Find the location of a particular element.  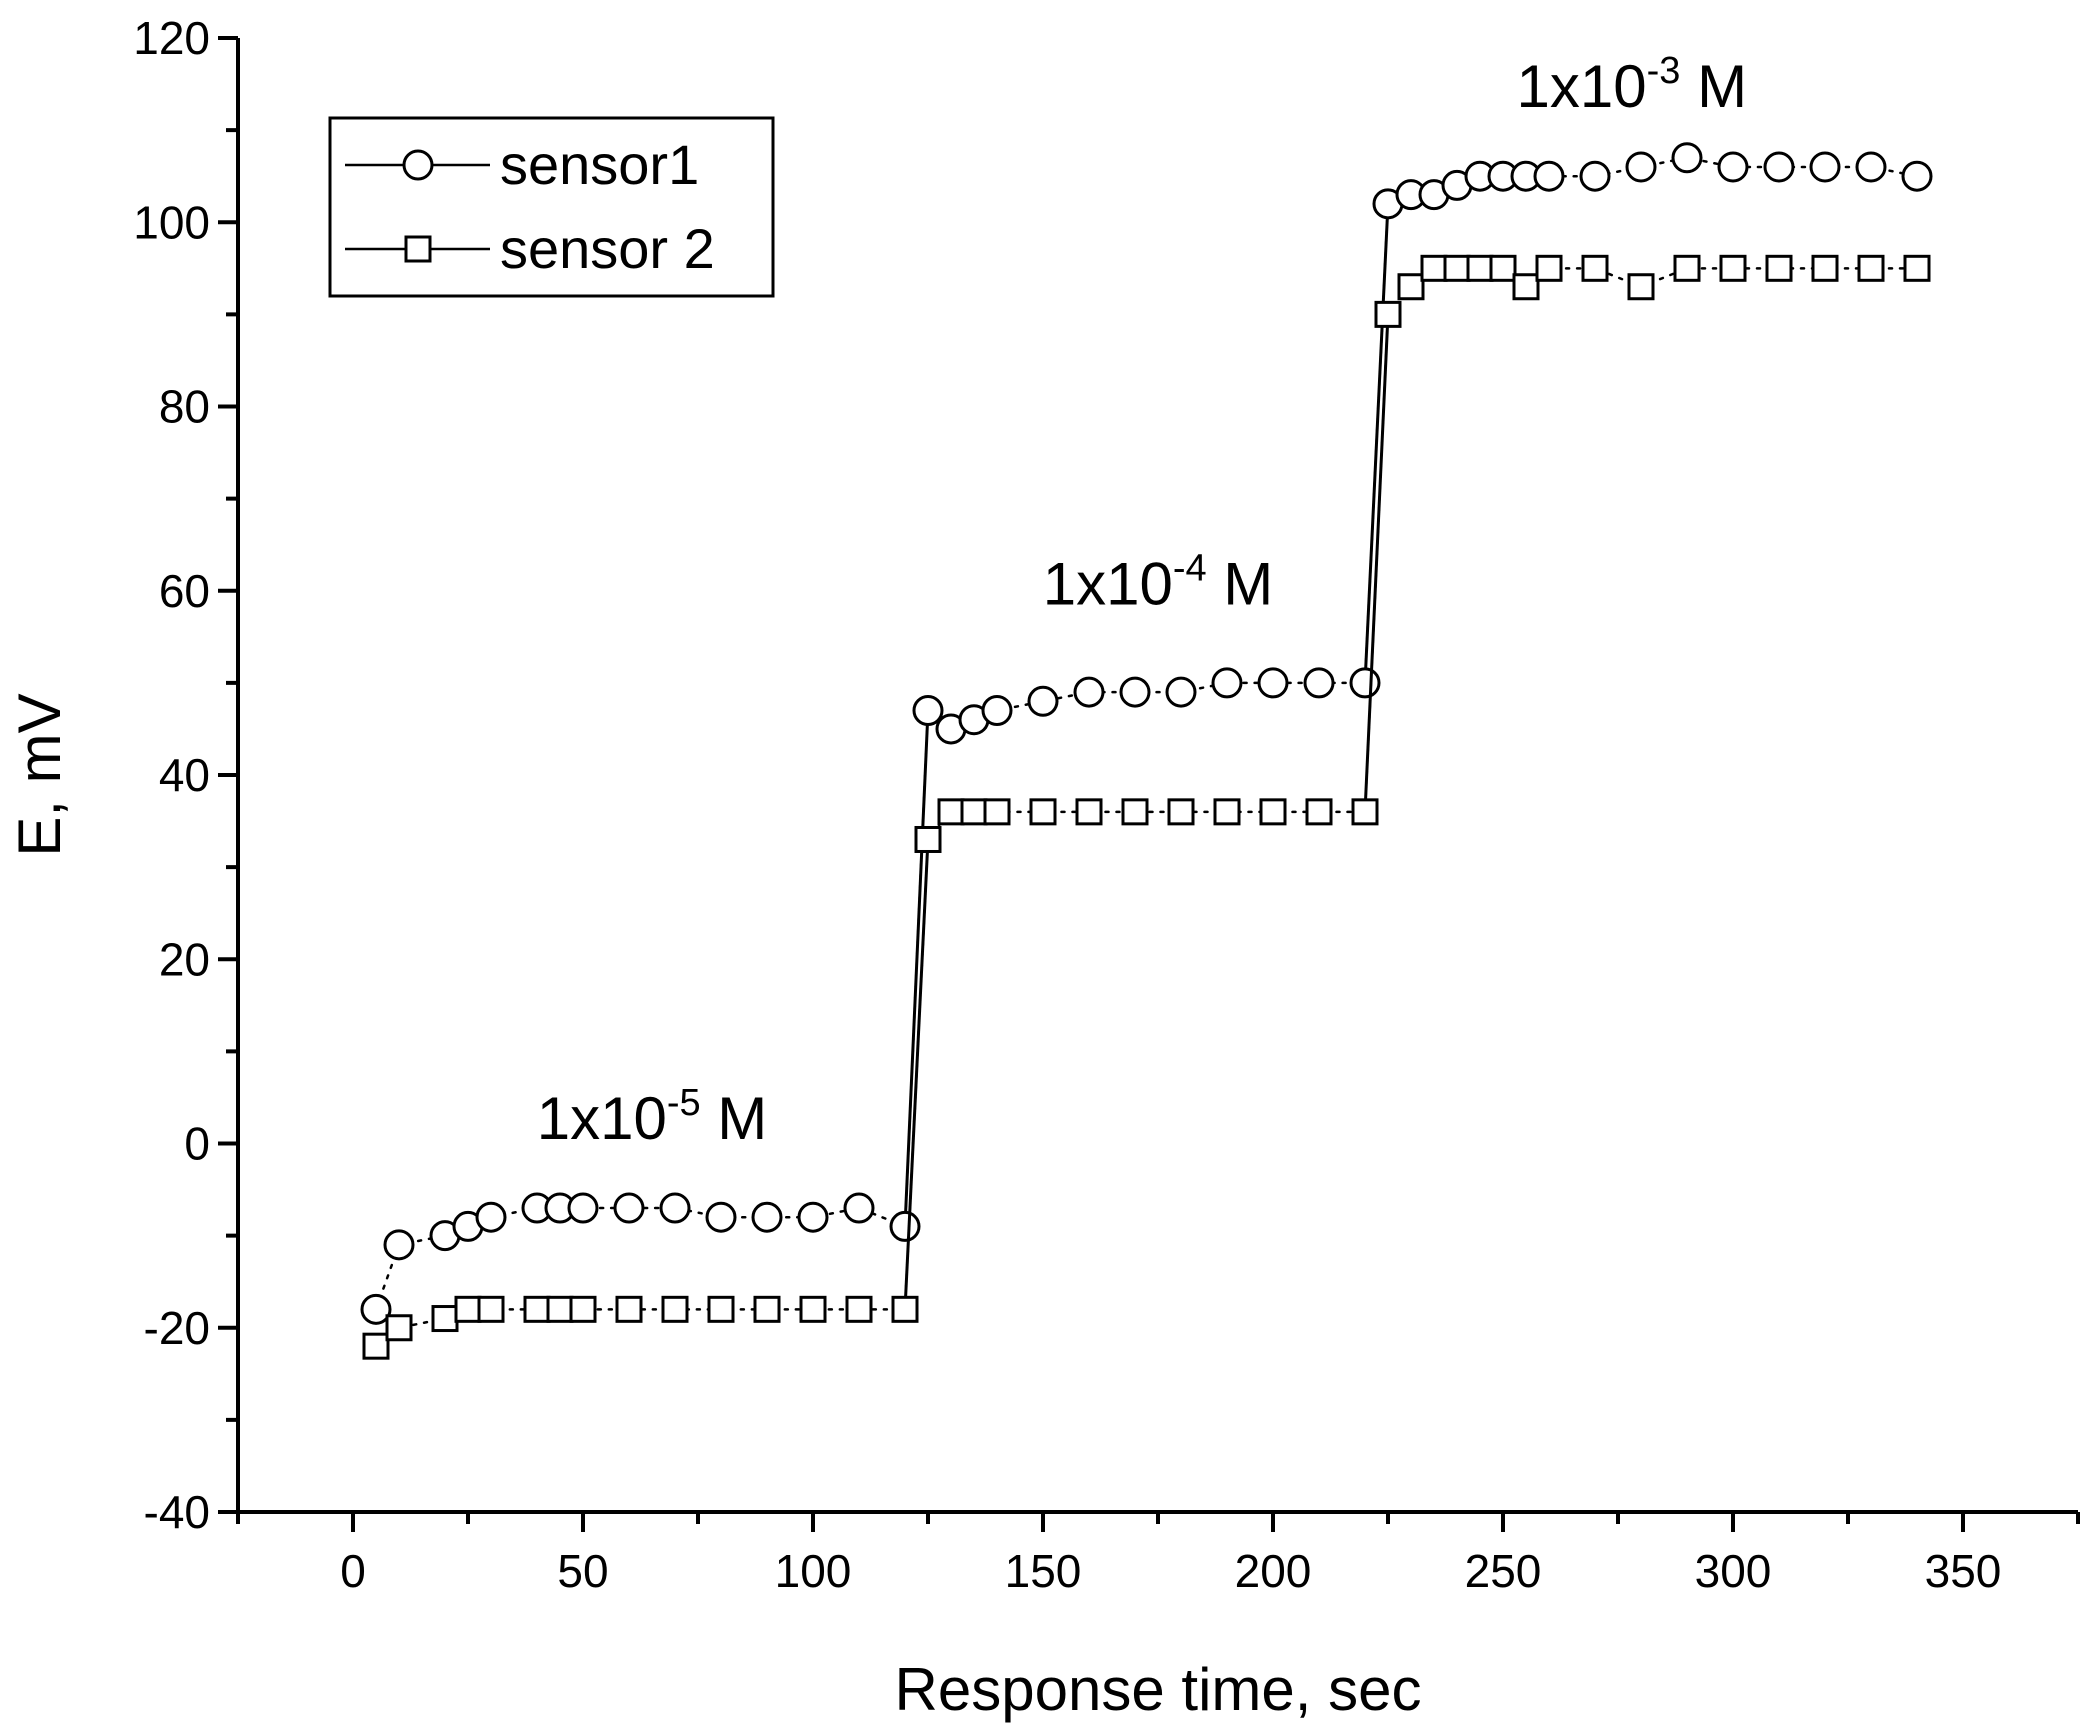

legend-item-1: sensor1 is located at coordinates (522, 164).